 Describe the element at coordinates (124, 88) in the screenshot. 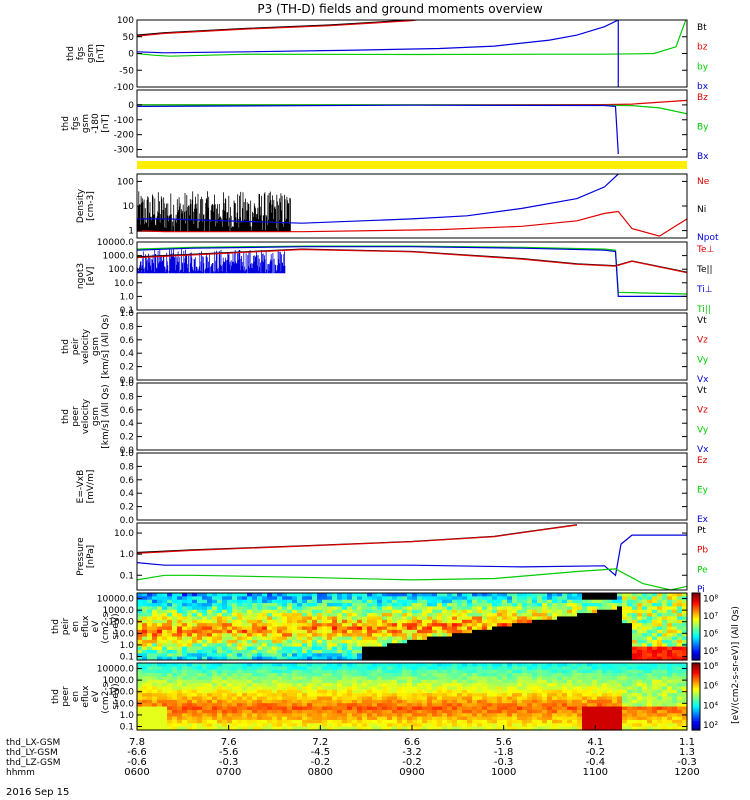

I see `y-tick-label: -100` at that location.